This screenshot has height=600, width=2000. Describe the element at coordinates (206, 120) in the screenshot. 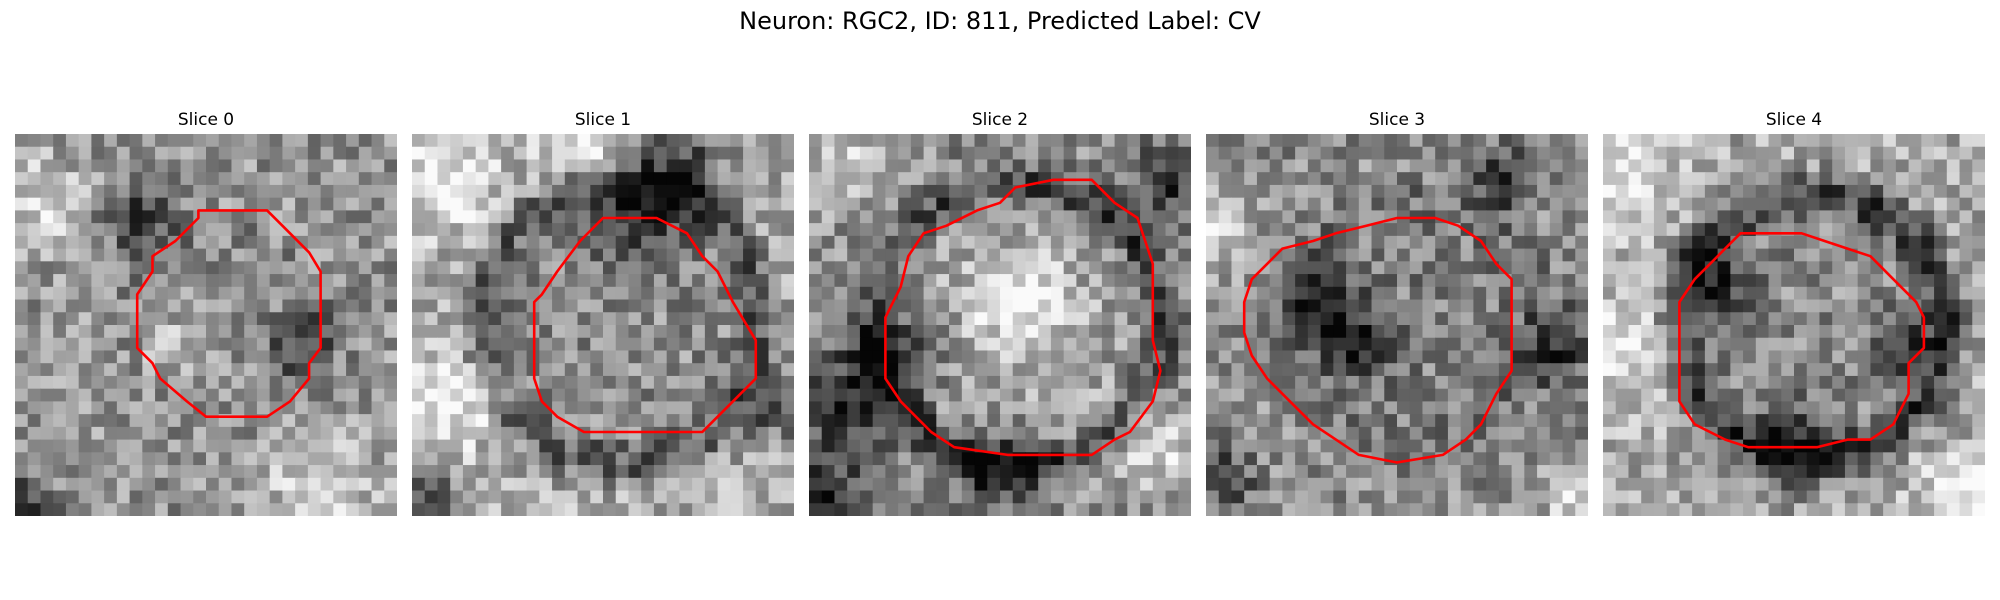

I see `slice-title: Slice 0` at that location.